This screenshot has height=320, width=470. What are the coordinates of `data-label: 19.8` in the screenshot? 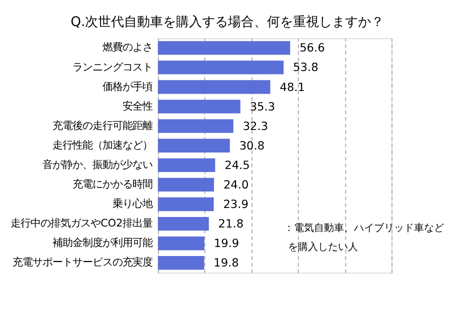 It's located at (226, 263).